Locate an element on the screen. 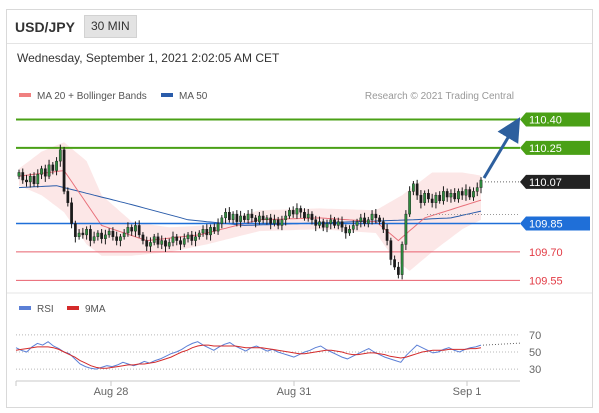  rsi-legend-swatch is located at coordinates (25, 308).